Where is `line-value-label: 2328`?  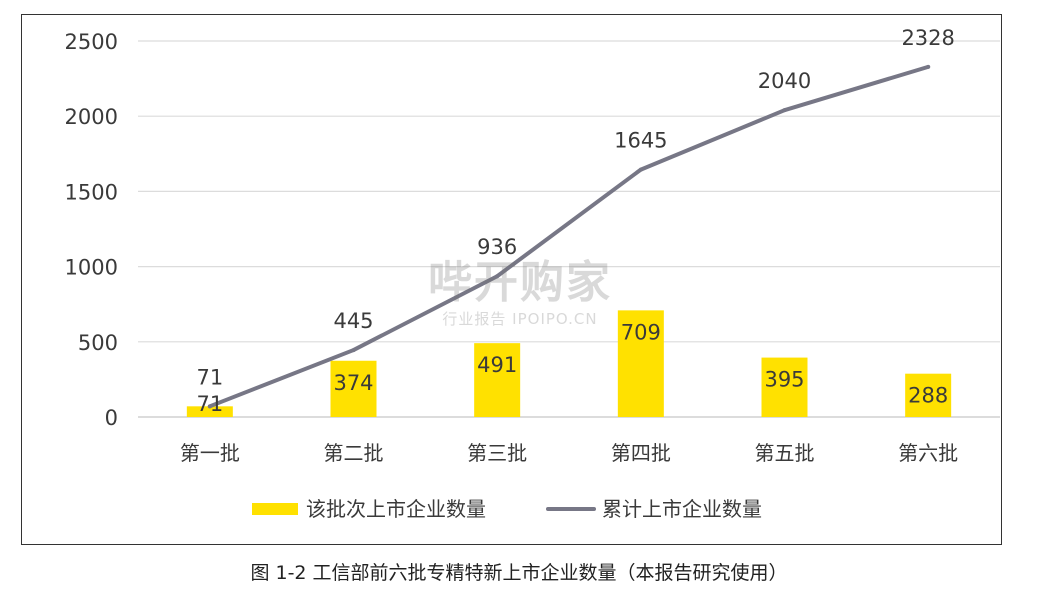 line-value-label: 2328 is located at coordinates (927, 38).